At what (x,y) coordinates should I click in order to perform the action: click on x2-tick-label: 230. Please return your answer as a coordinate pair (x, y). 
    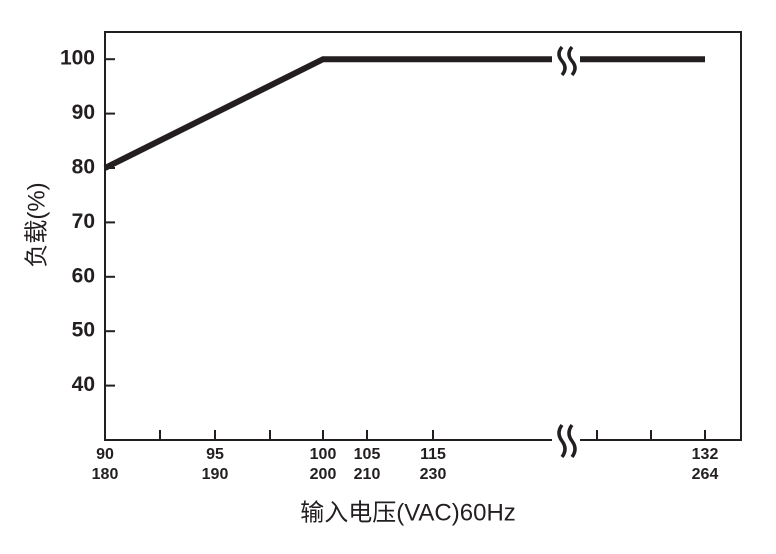
    Looking at the image, I should click on (433, 474).